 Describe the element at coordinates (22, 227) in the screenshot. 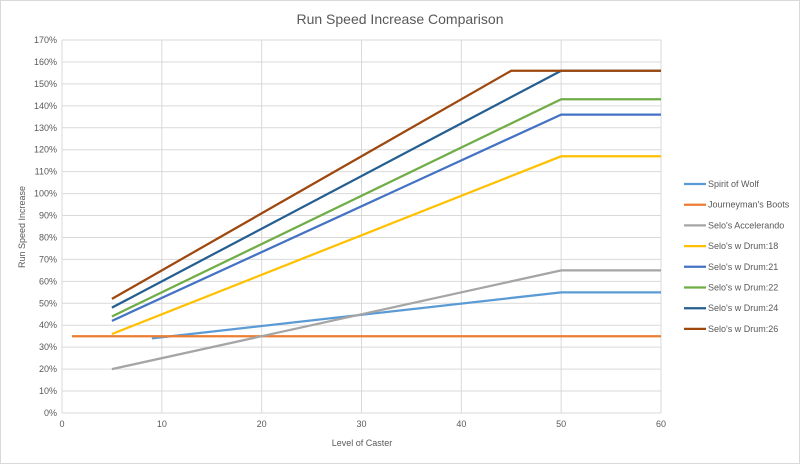

I see `y-axis-label: Run Speed Increase` at that location.